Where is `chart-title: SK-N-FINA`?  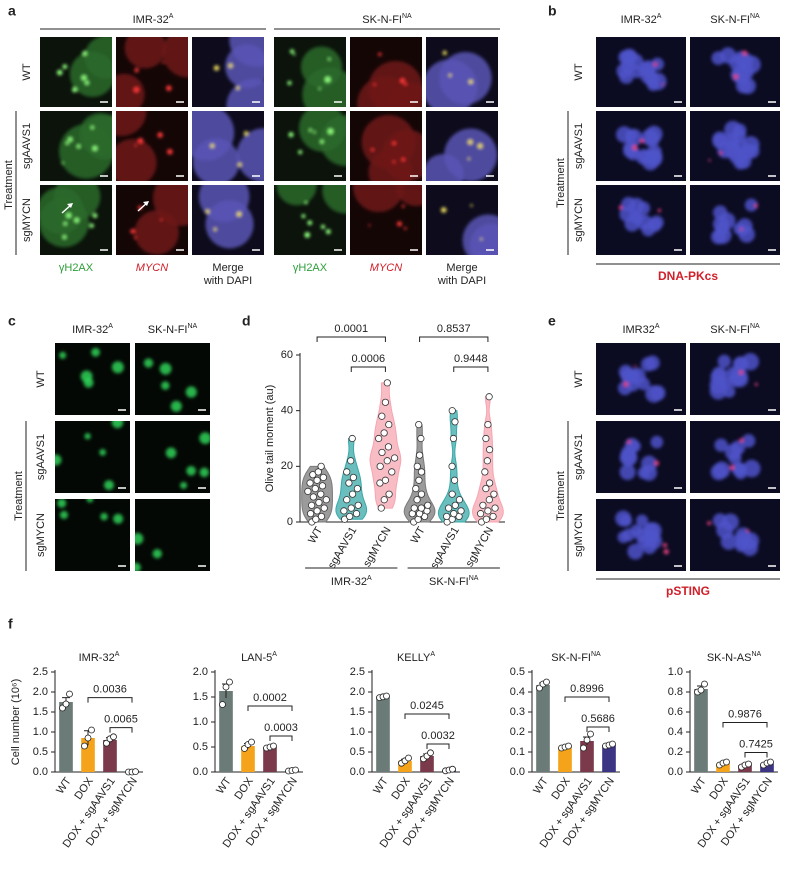
chart-title: SK-N-FINA is located at coordinates (576, 657).